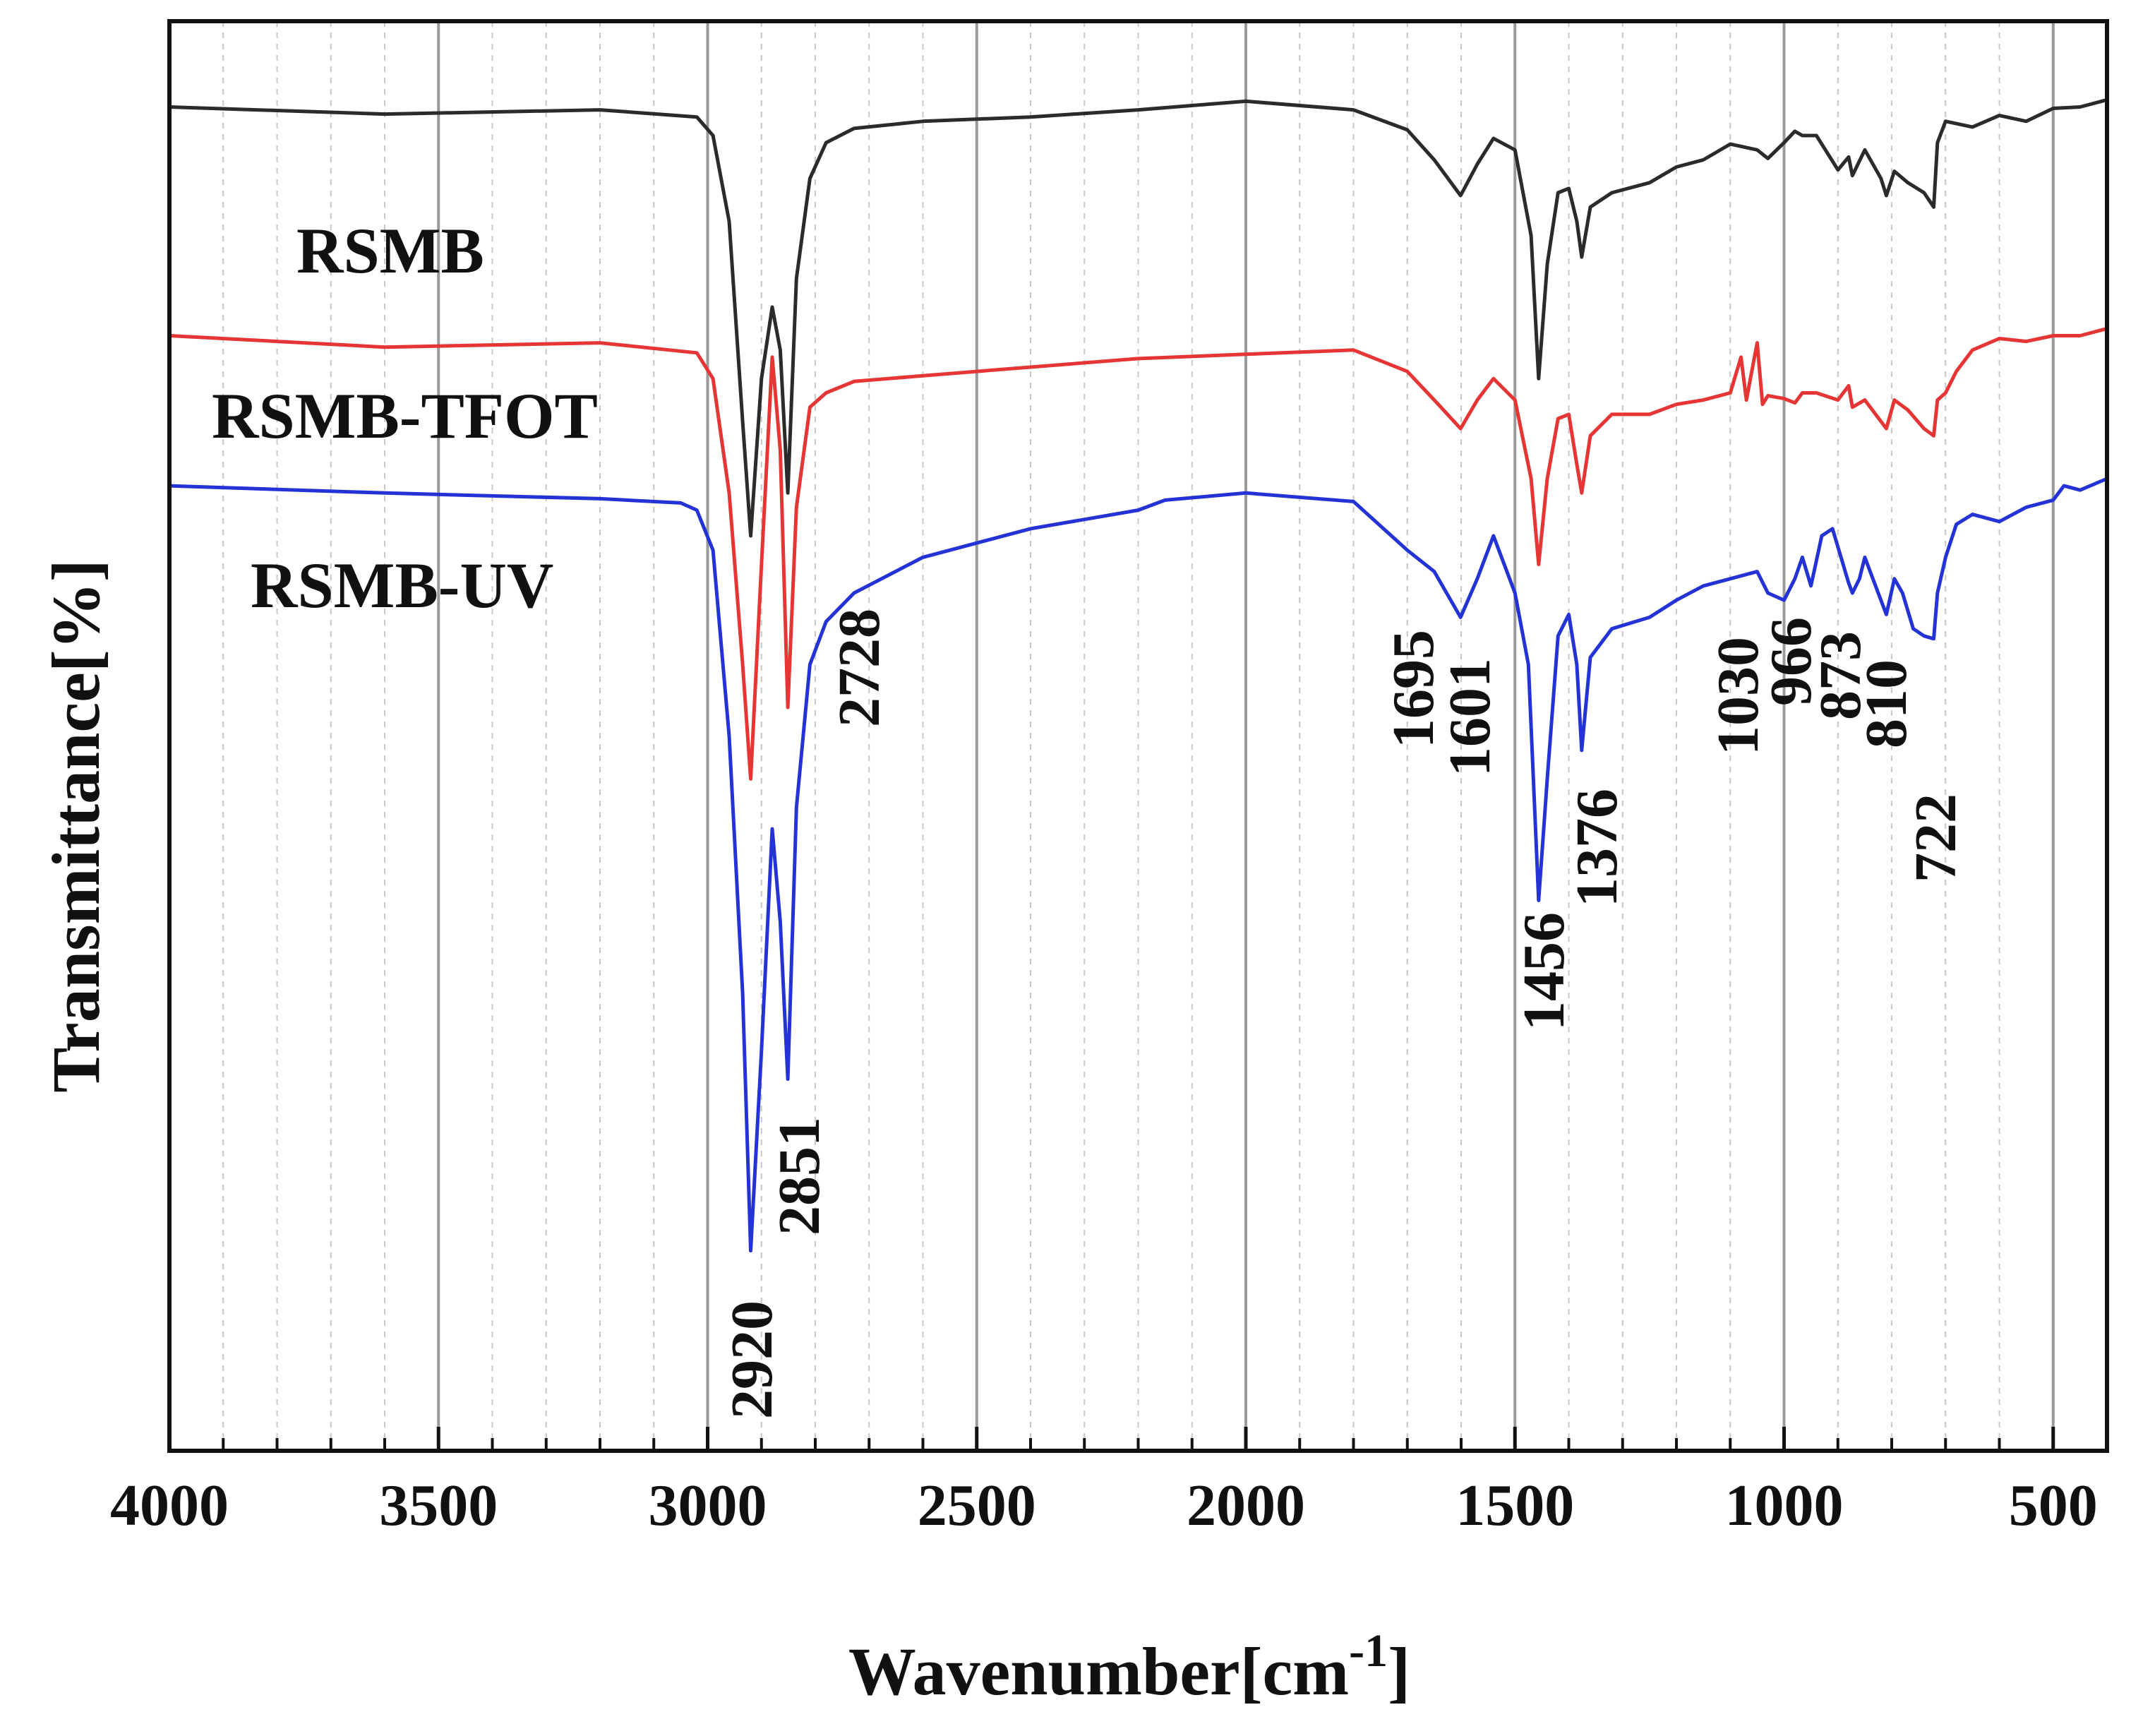 The image size is (2131, 1736). What do you see at coordinates (1887, 703) in the screenshot?
I see `peak-label-810: 810` at bounding box center [1887, 703].